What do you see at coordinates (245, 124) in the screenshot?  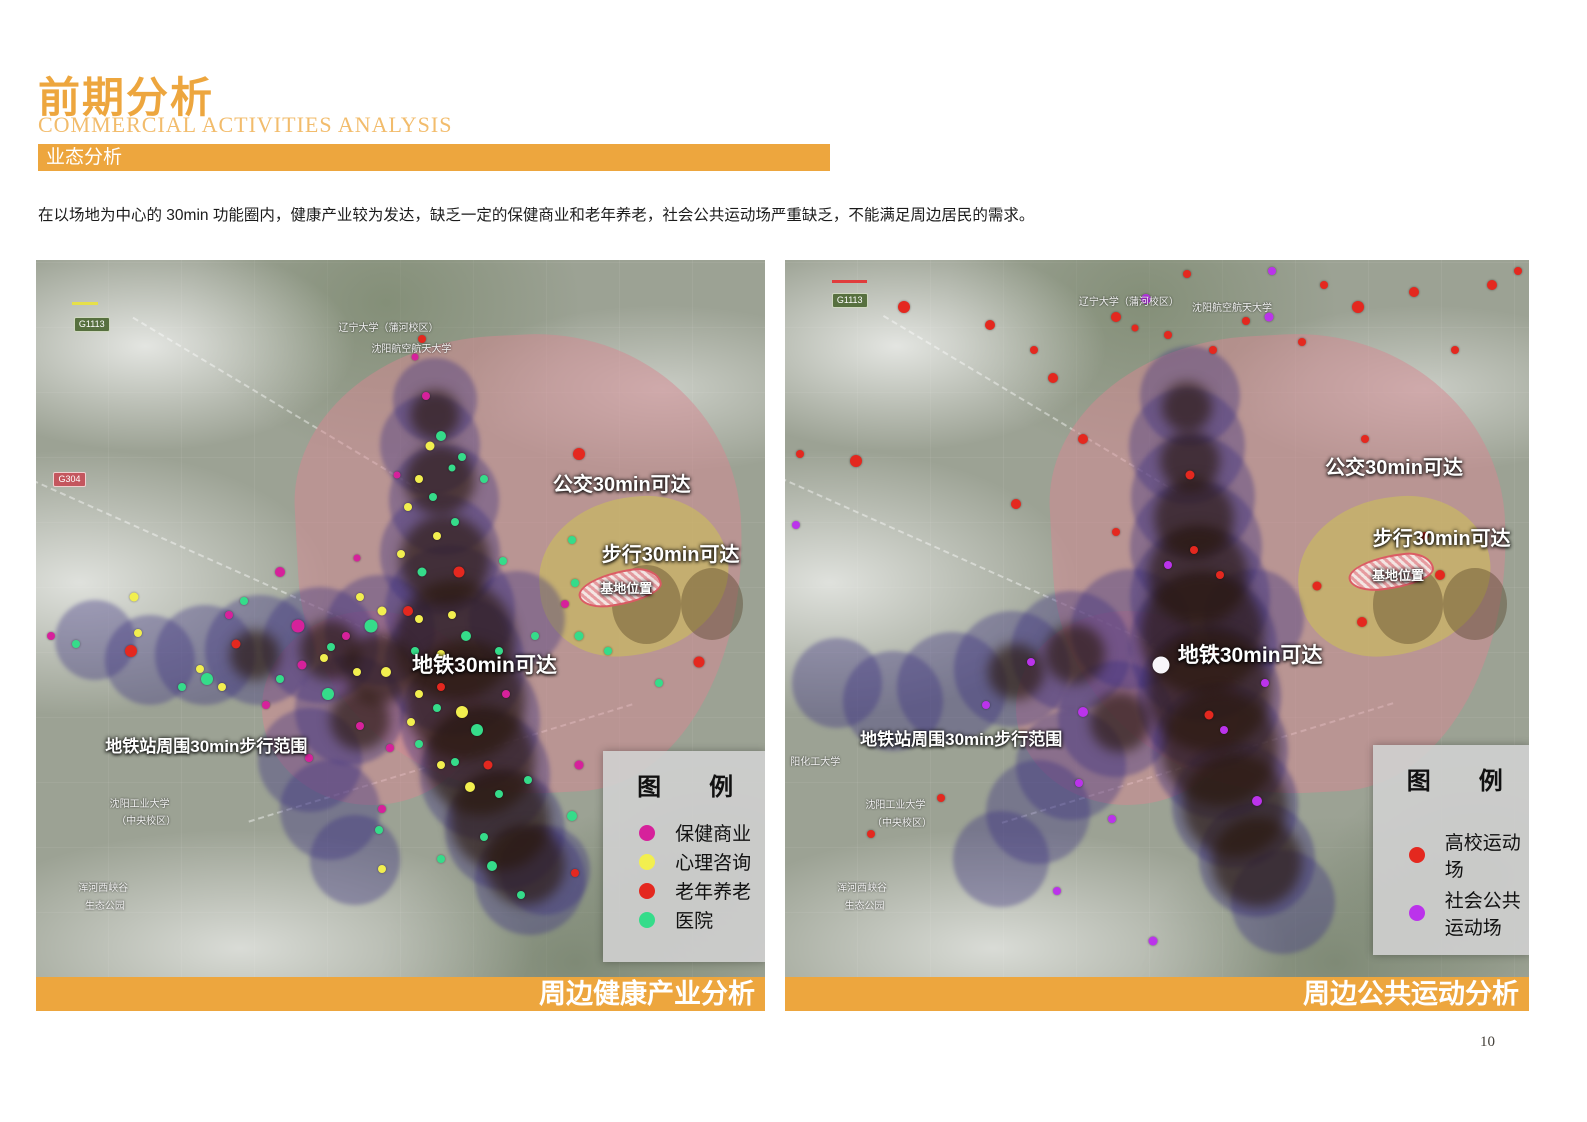 I see `page-subtitle: COMMERCIAL ACTIVITIES ANALYSIS` at bounding box center [245, 124].